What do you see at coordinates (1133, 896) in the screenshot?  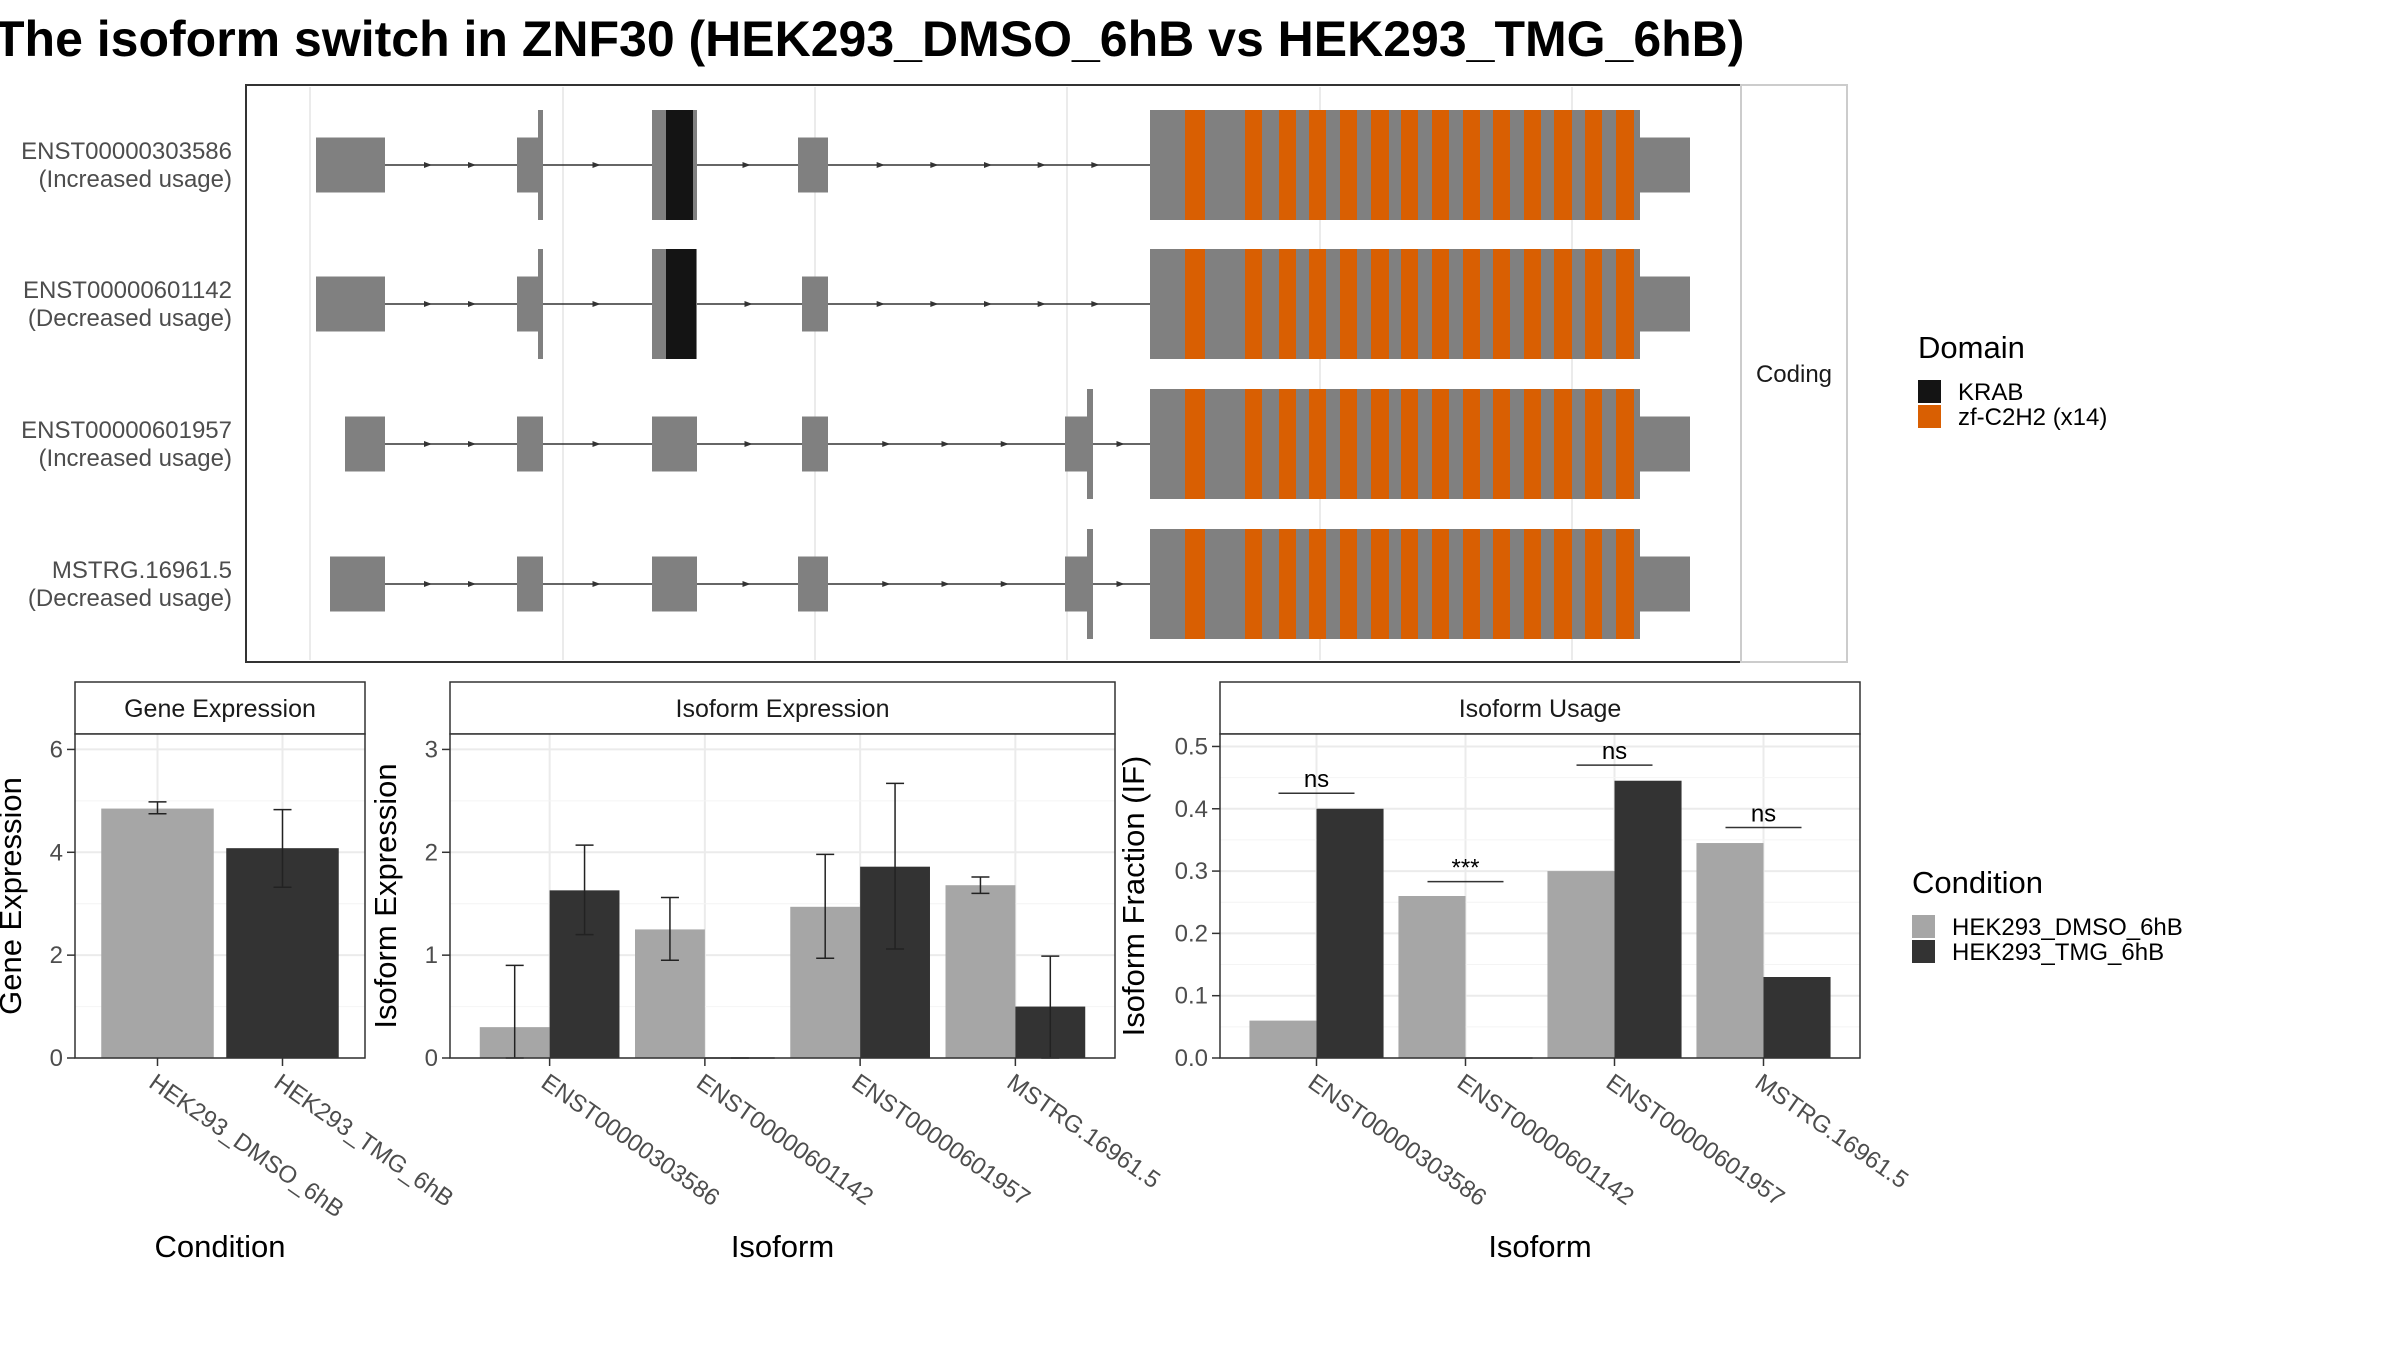 I see `y-axis-title: Isoform Fraction (IF)` at bounding box center [1133, 896].